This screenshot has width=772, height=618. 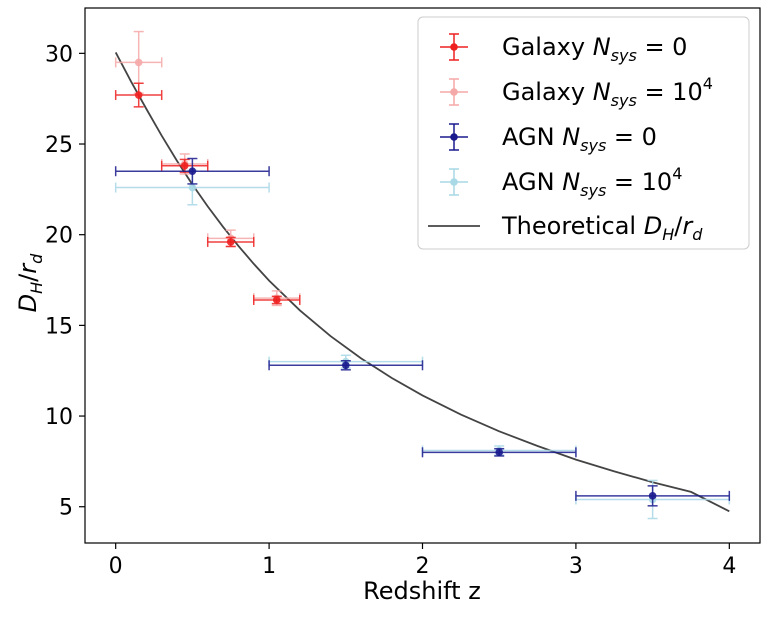 What do you see at coordinates (116, 566) in the screenshot?
I see `x-tick-label: 0` at bounding box center [116, 566].